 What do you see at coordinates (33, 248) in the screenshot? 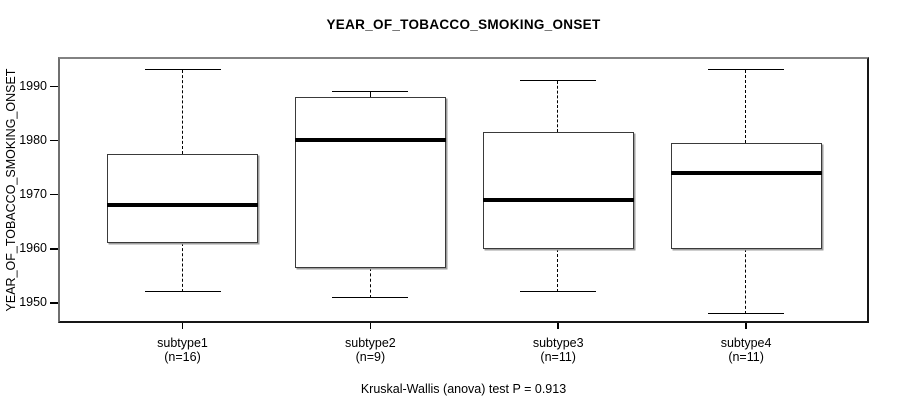
I see `y-axis-tick-label: 1960` at bounding box center [33, 248].